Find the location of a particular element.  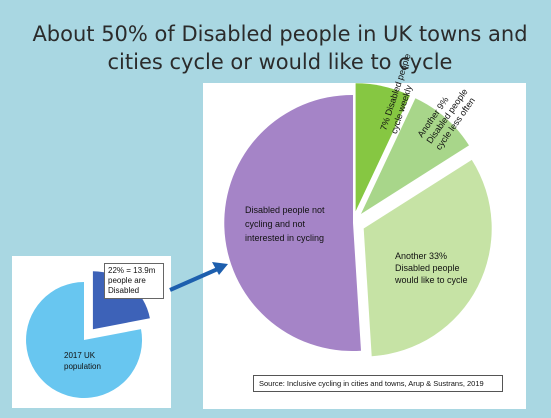

label-uk-population: 2017 UK population is located at coordinates (82, 361).